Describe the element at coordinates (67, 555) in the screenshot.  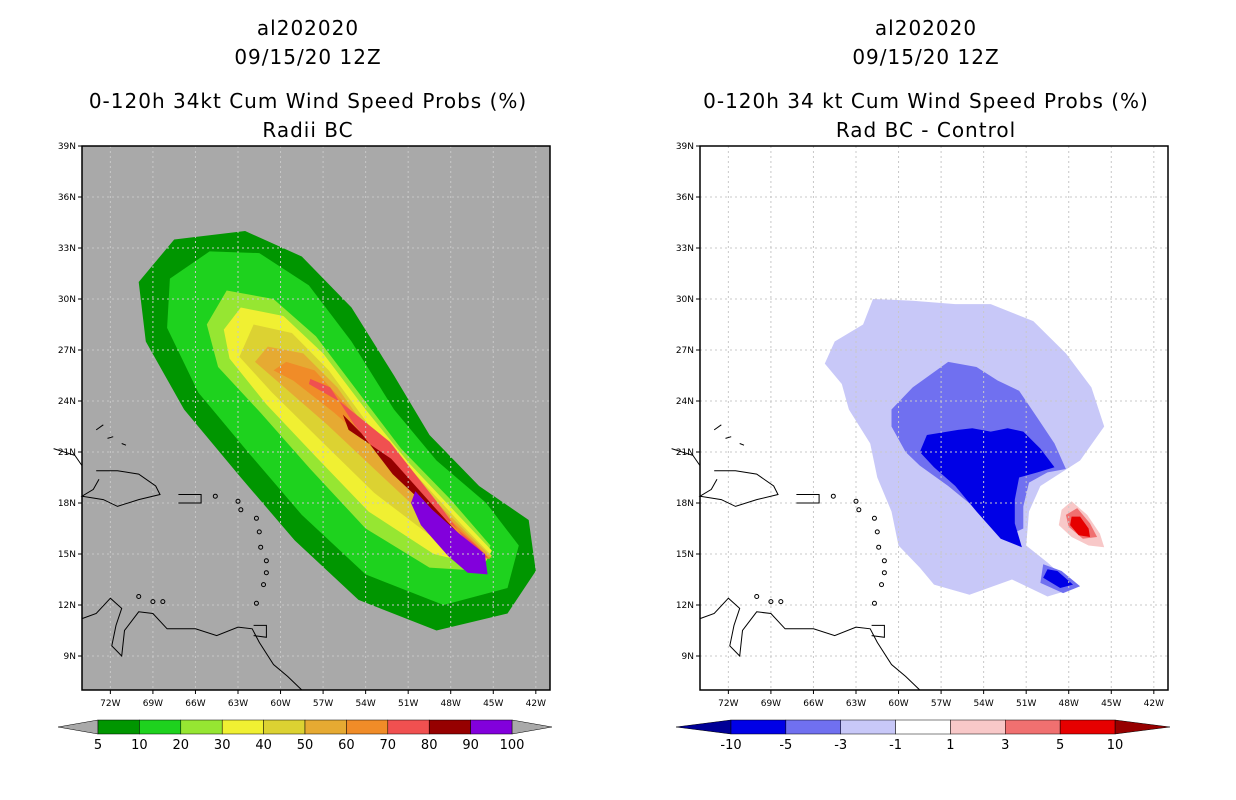
I see `left-y-tick-label: 15N` at that location.